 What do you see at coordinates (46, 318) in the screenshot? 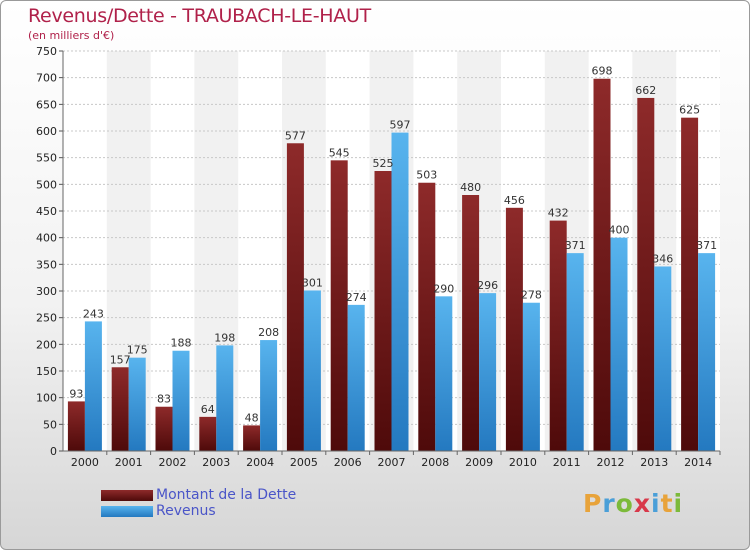
I see `y-tick-label: 250` at bounding box center [46, 318].